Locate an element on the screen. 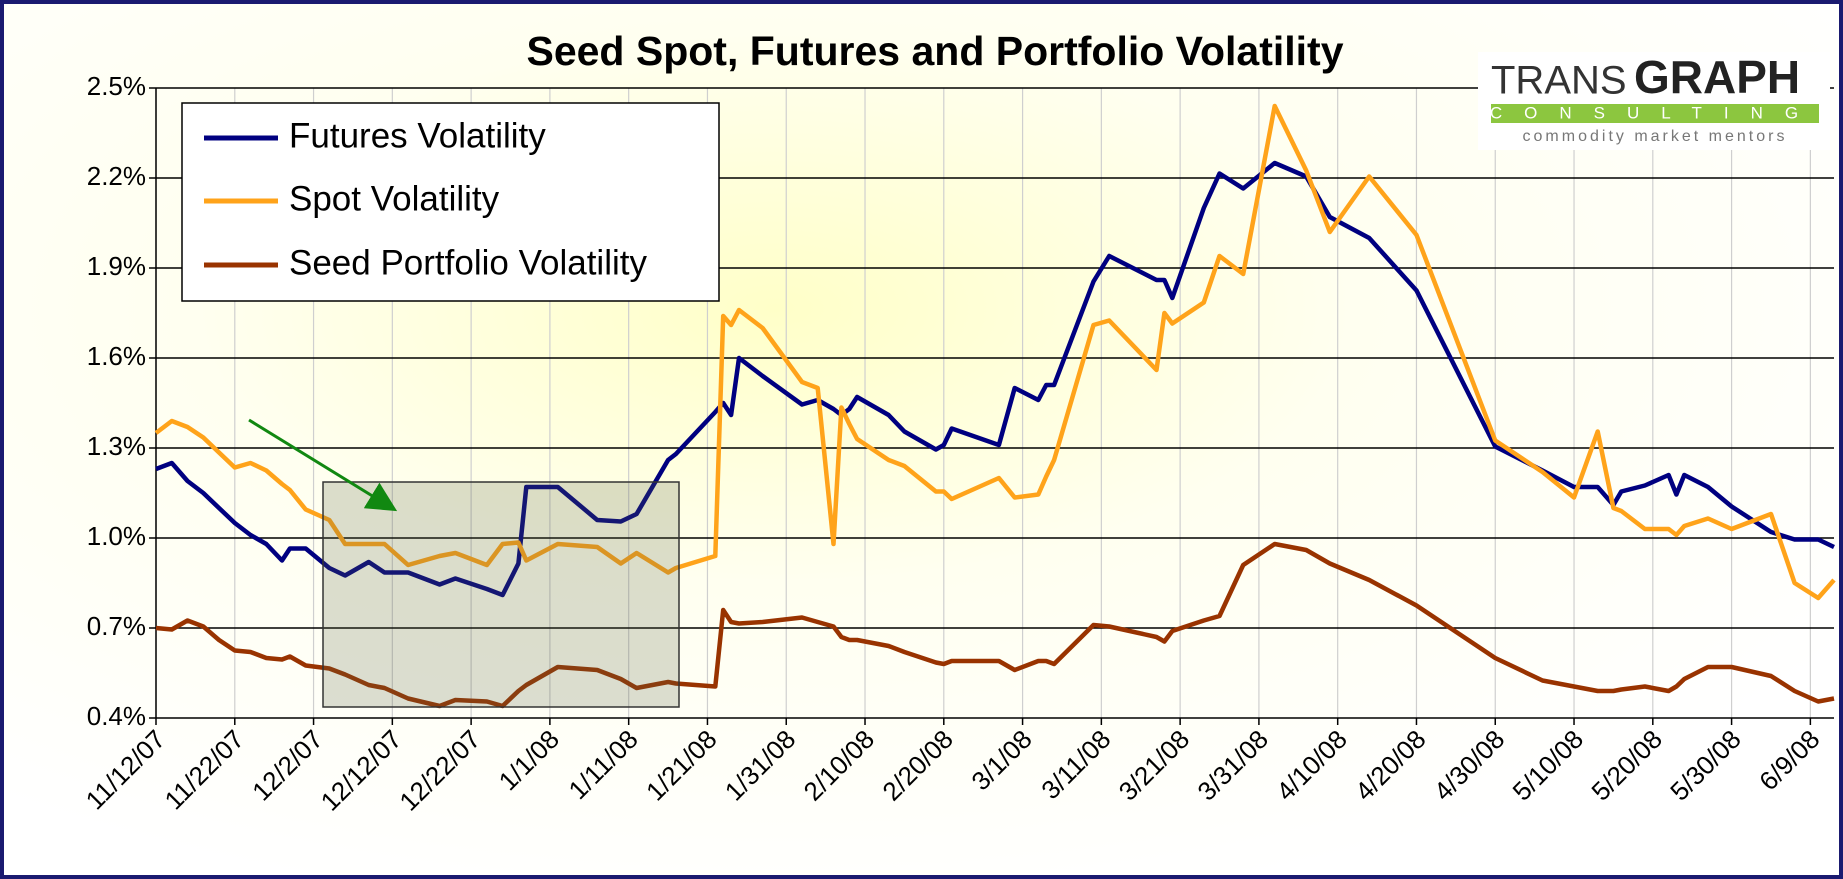 The height and width of the screenshot is (879, 1843). y-tick-label: 2.5% is located at coordinates (116, 86).